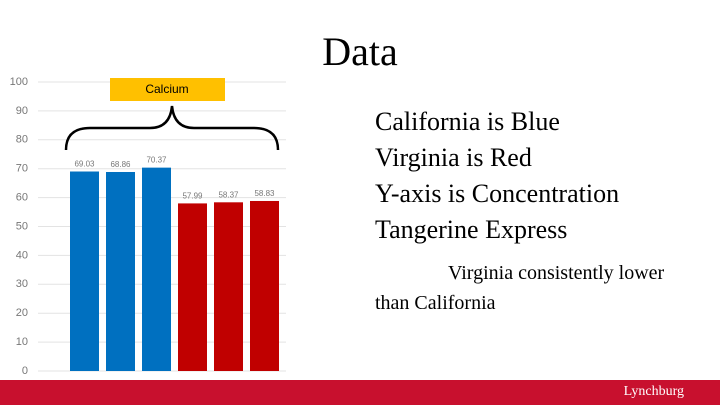  I want to click on slide-title: Data, so click(360, 51).